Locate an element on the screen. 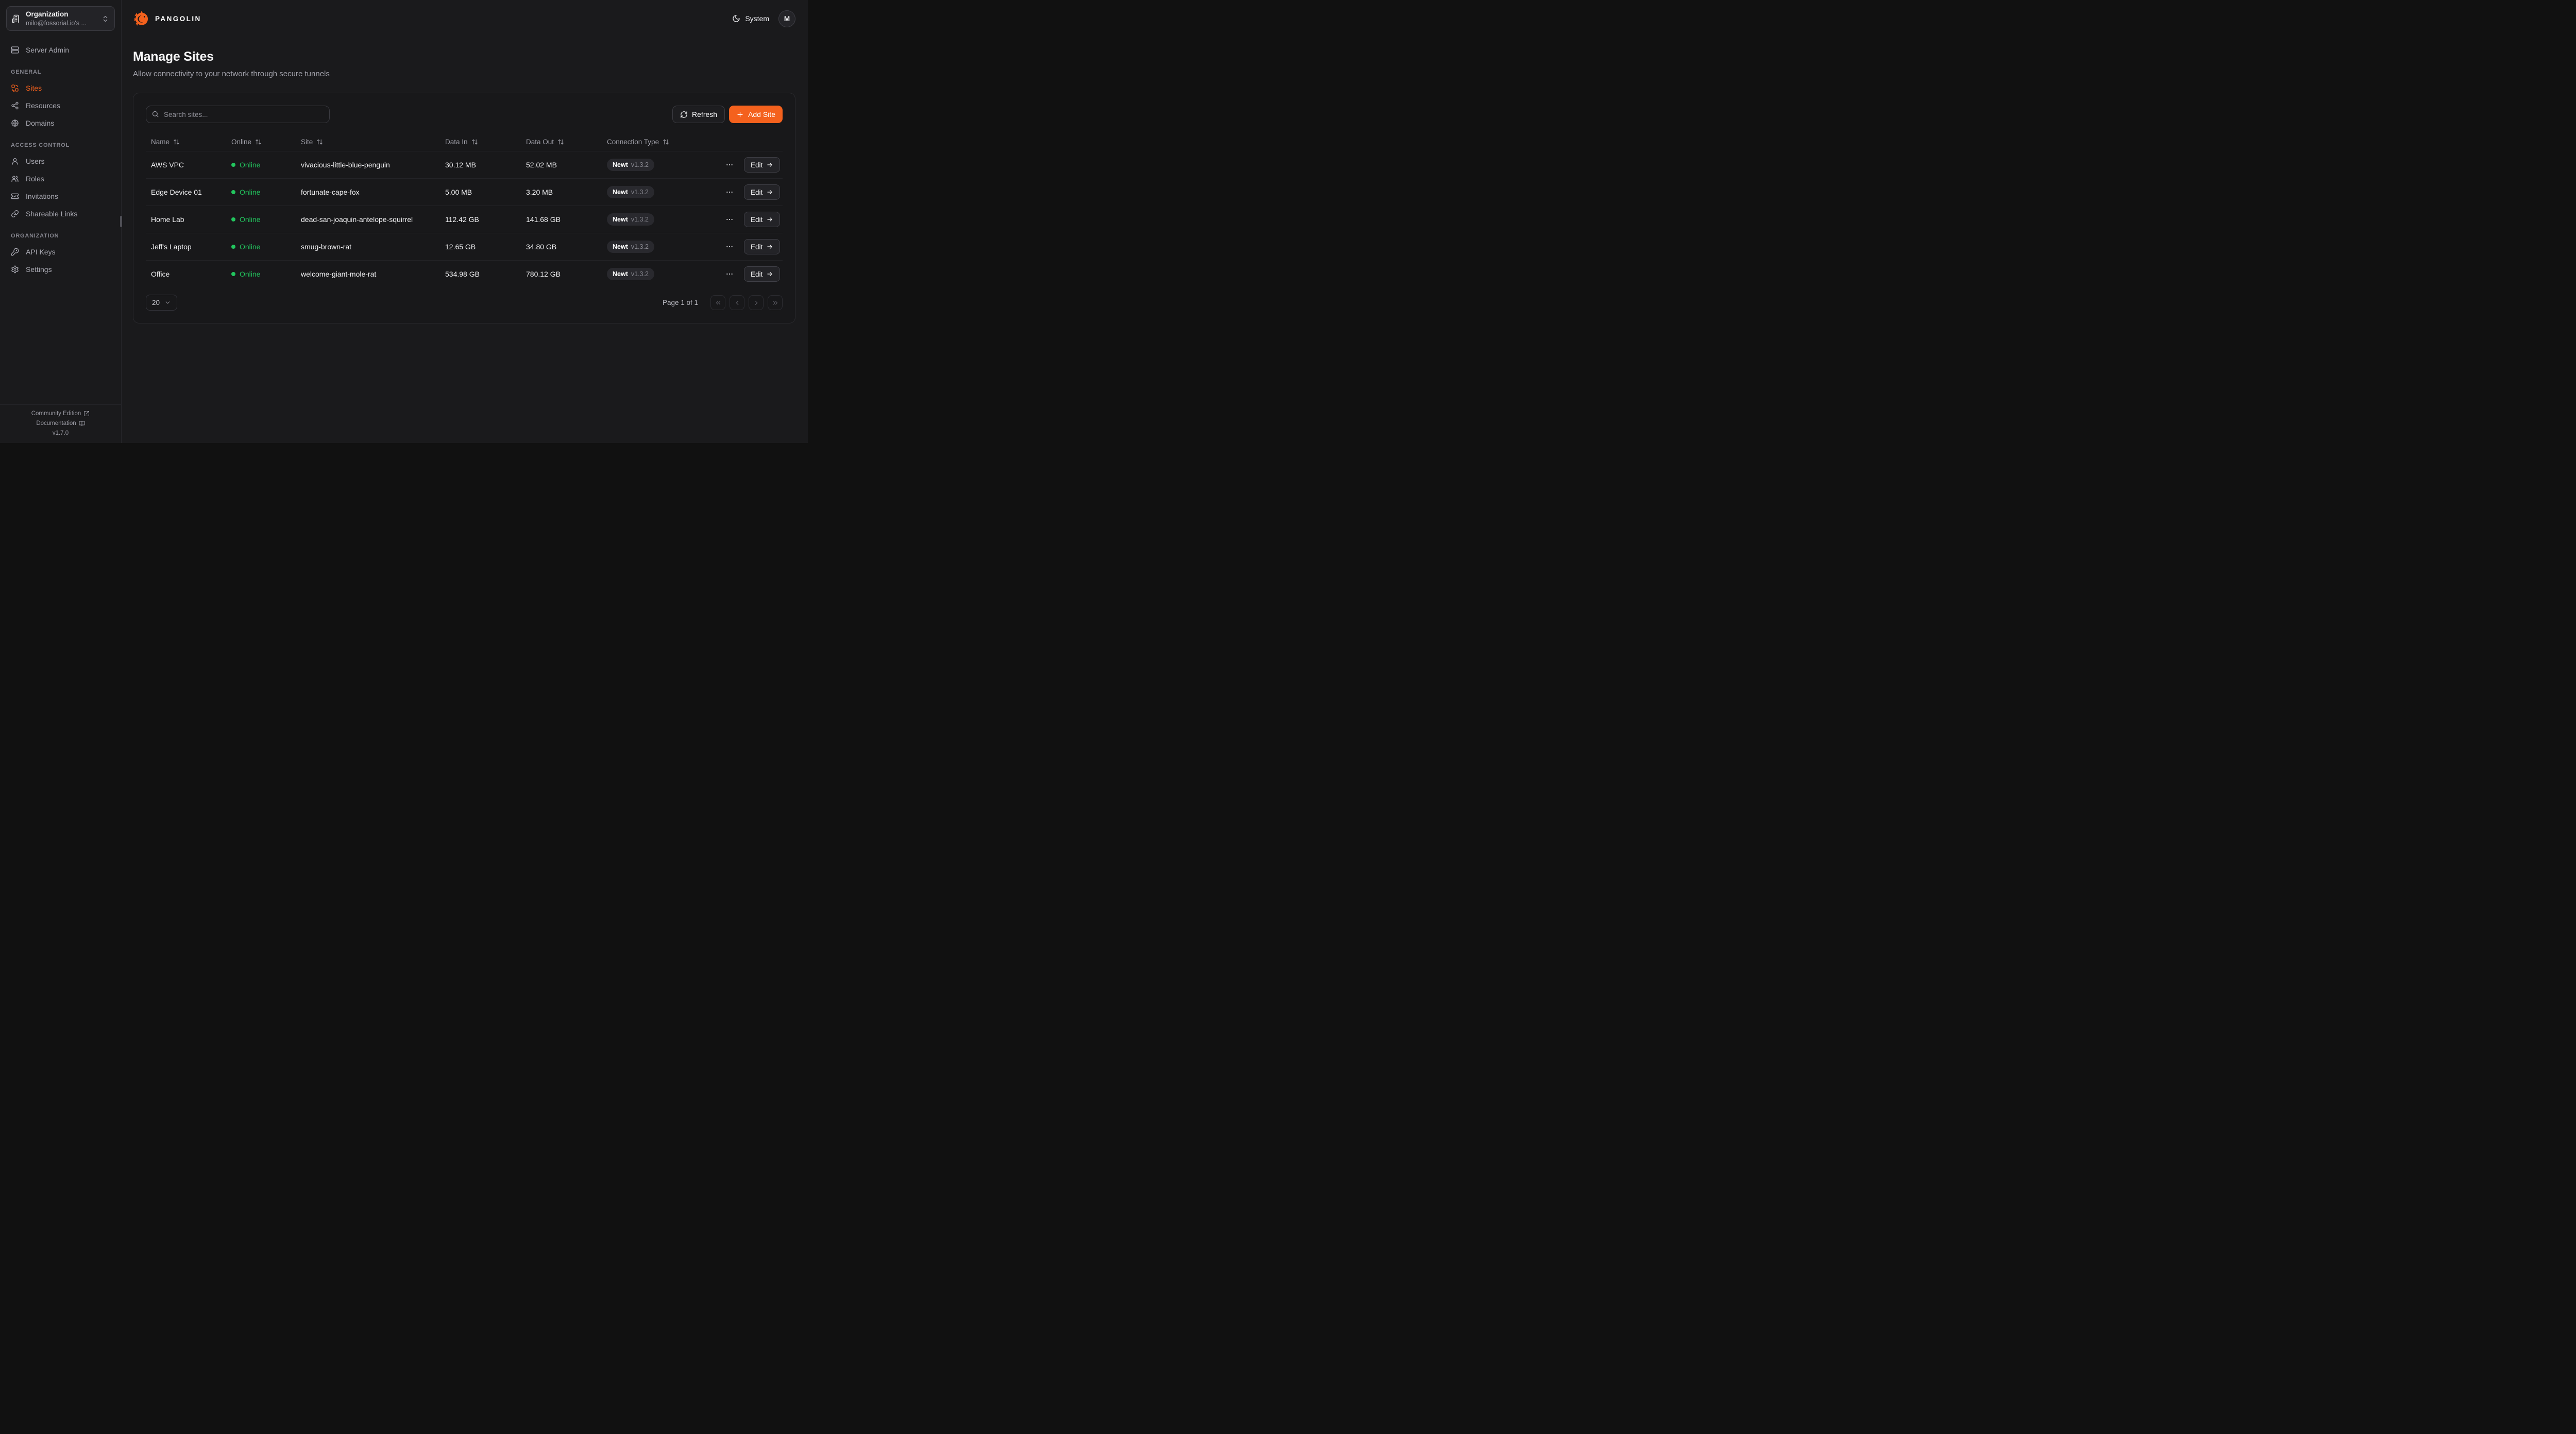 The height and width of the screenshot is (1434, 2576). column-header-name: Name is located at coordinates (191, 142).